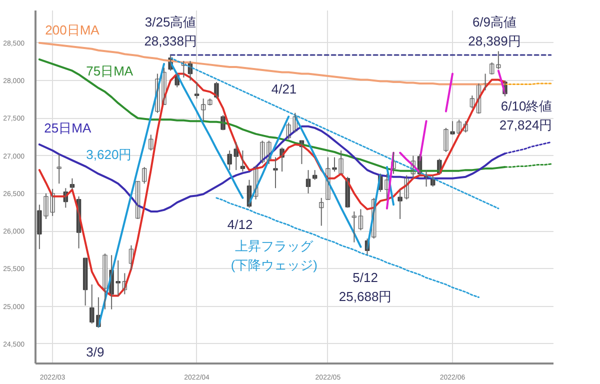 The image size is (600, 384). I want to click on annotation: 75日MA, so click(110, 71).